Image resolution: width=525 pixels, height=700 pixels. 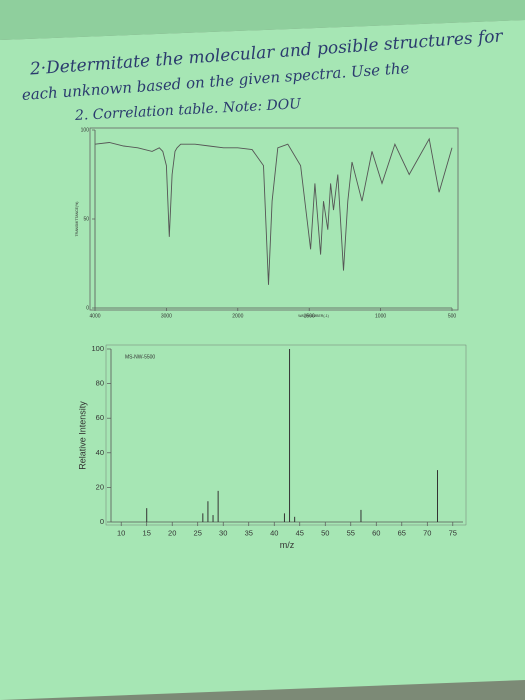 What do you see at coordinates (427, 532) in the screenshot?
I see `x-tick-label: 70` at bounding box center [427, 532].